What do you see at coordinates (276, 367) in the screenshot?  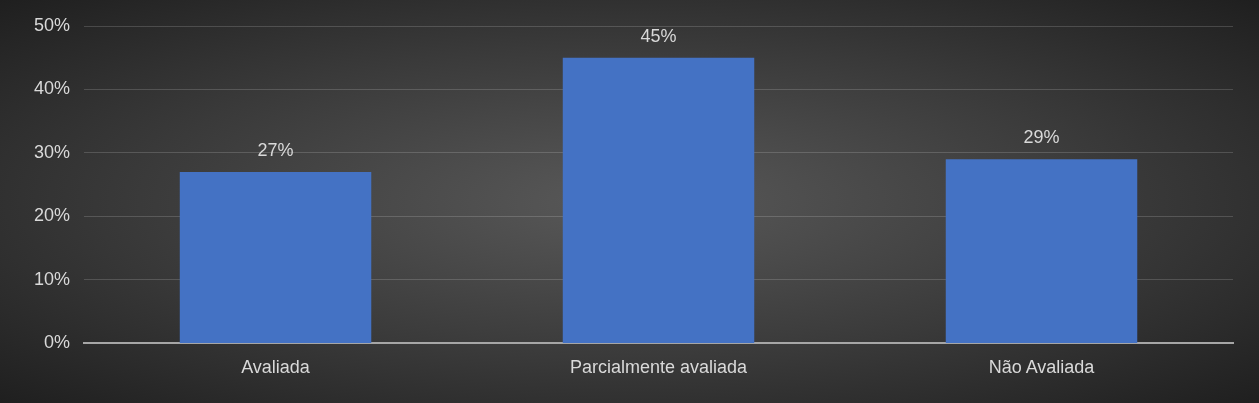 I see `x-tick-label: Avaliada` at bounding box center [276, 367].